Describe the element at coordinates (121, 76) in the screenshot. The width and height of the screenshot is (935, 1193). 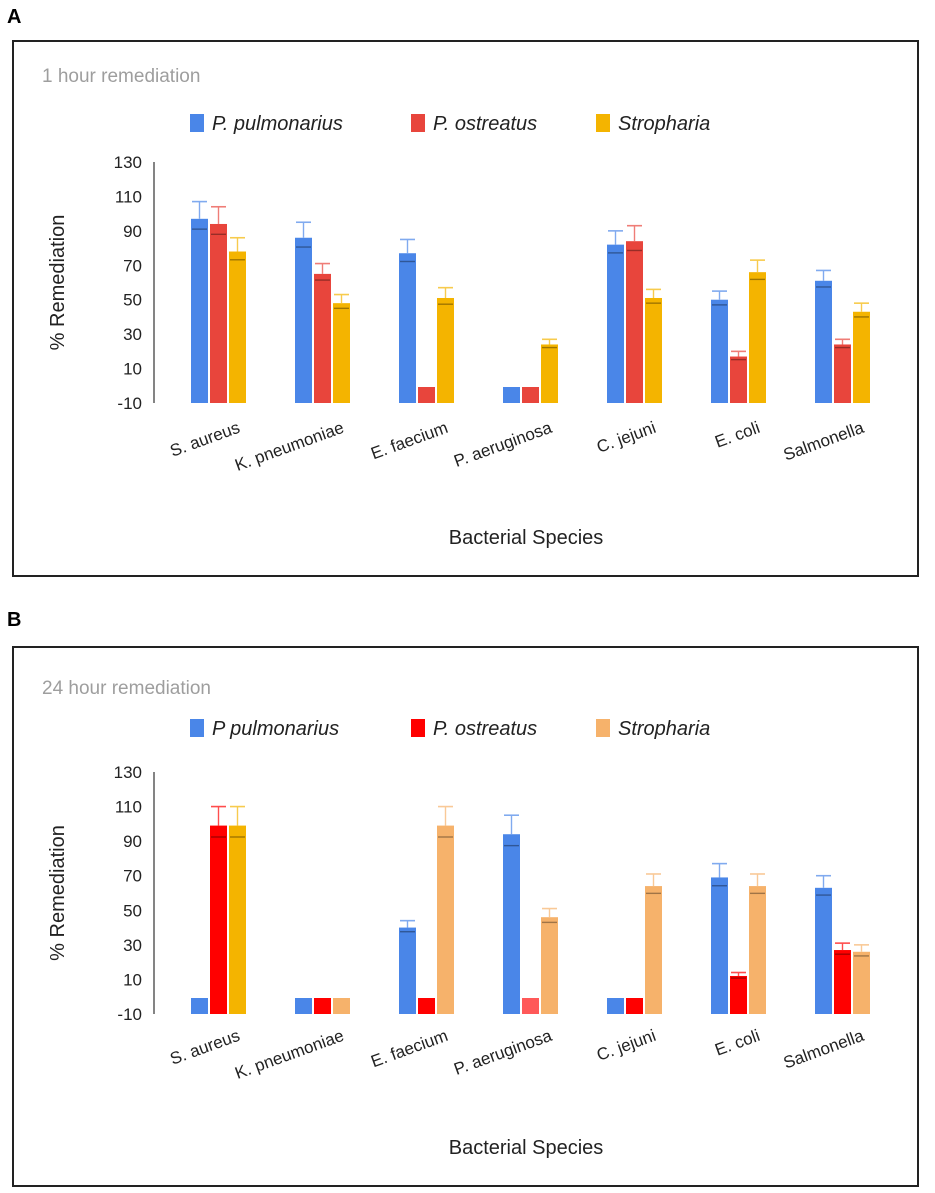
I see `chart-title: 1 hour remediation` at that location.